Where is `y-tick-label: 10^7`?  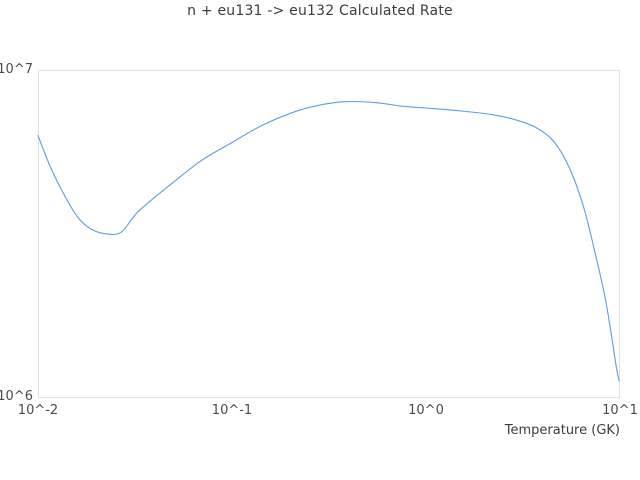 y-tick-label: 10^7 is located at coordinates (16, 69).